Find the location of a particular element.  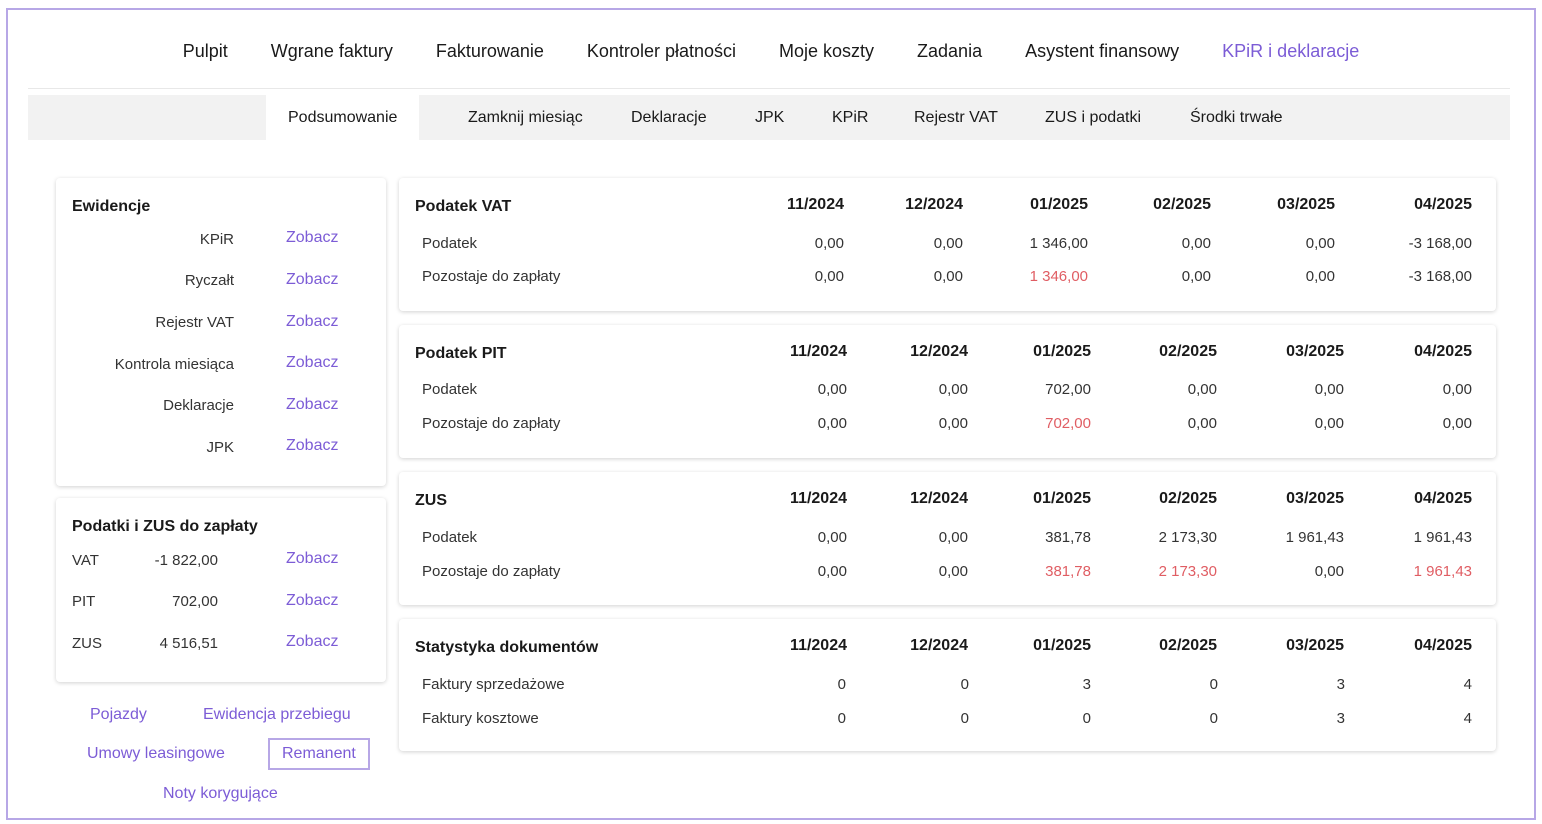

vat-month-col: 01/2025 is located at coordinates (1059, 204).